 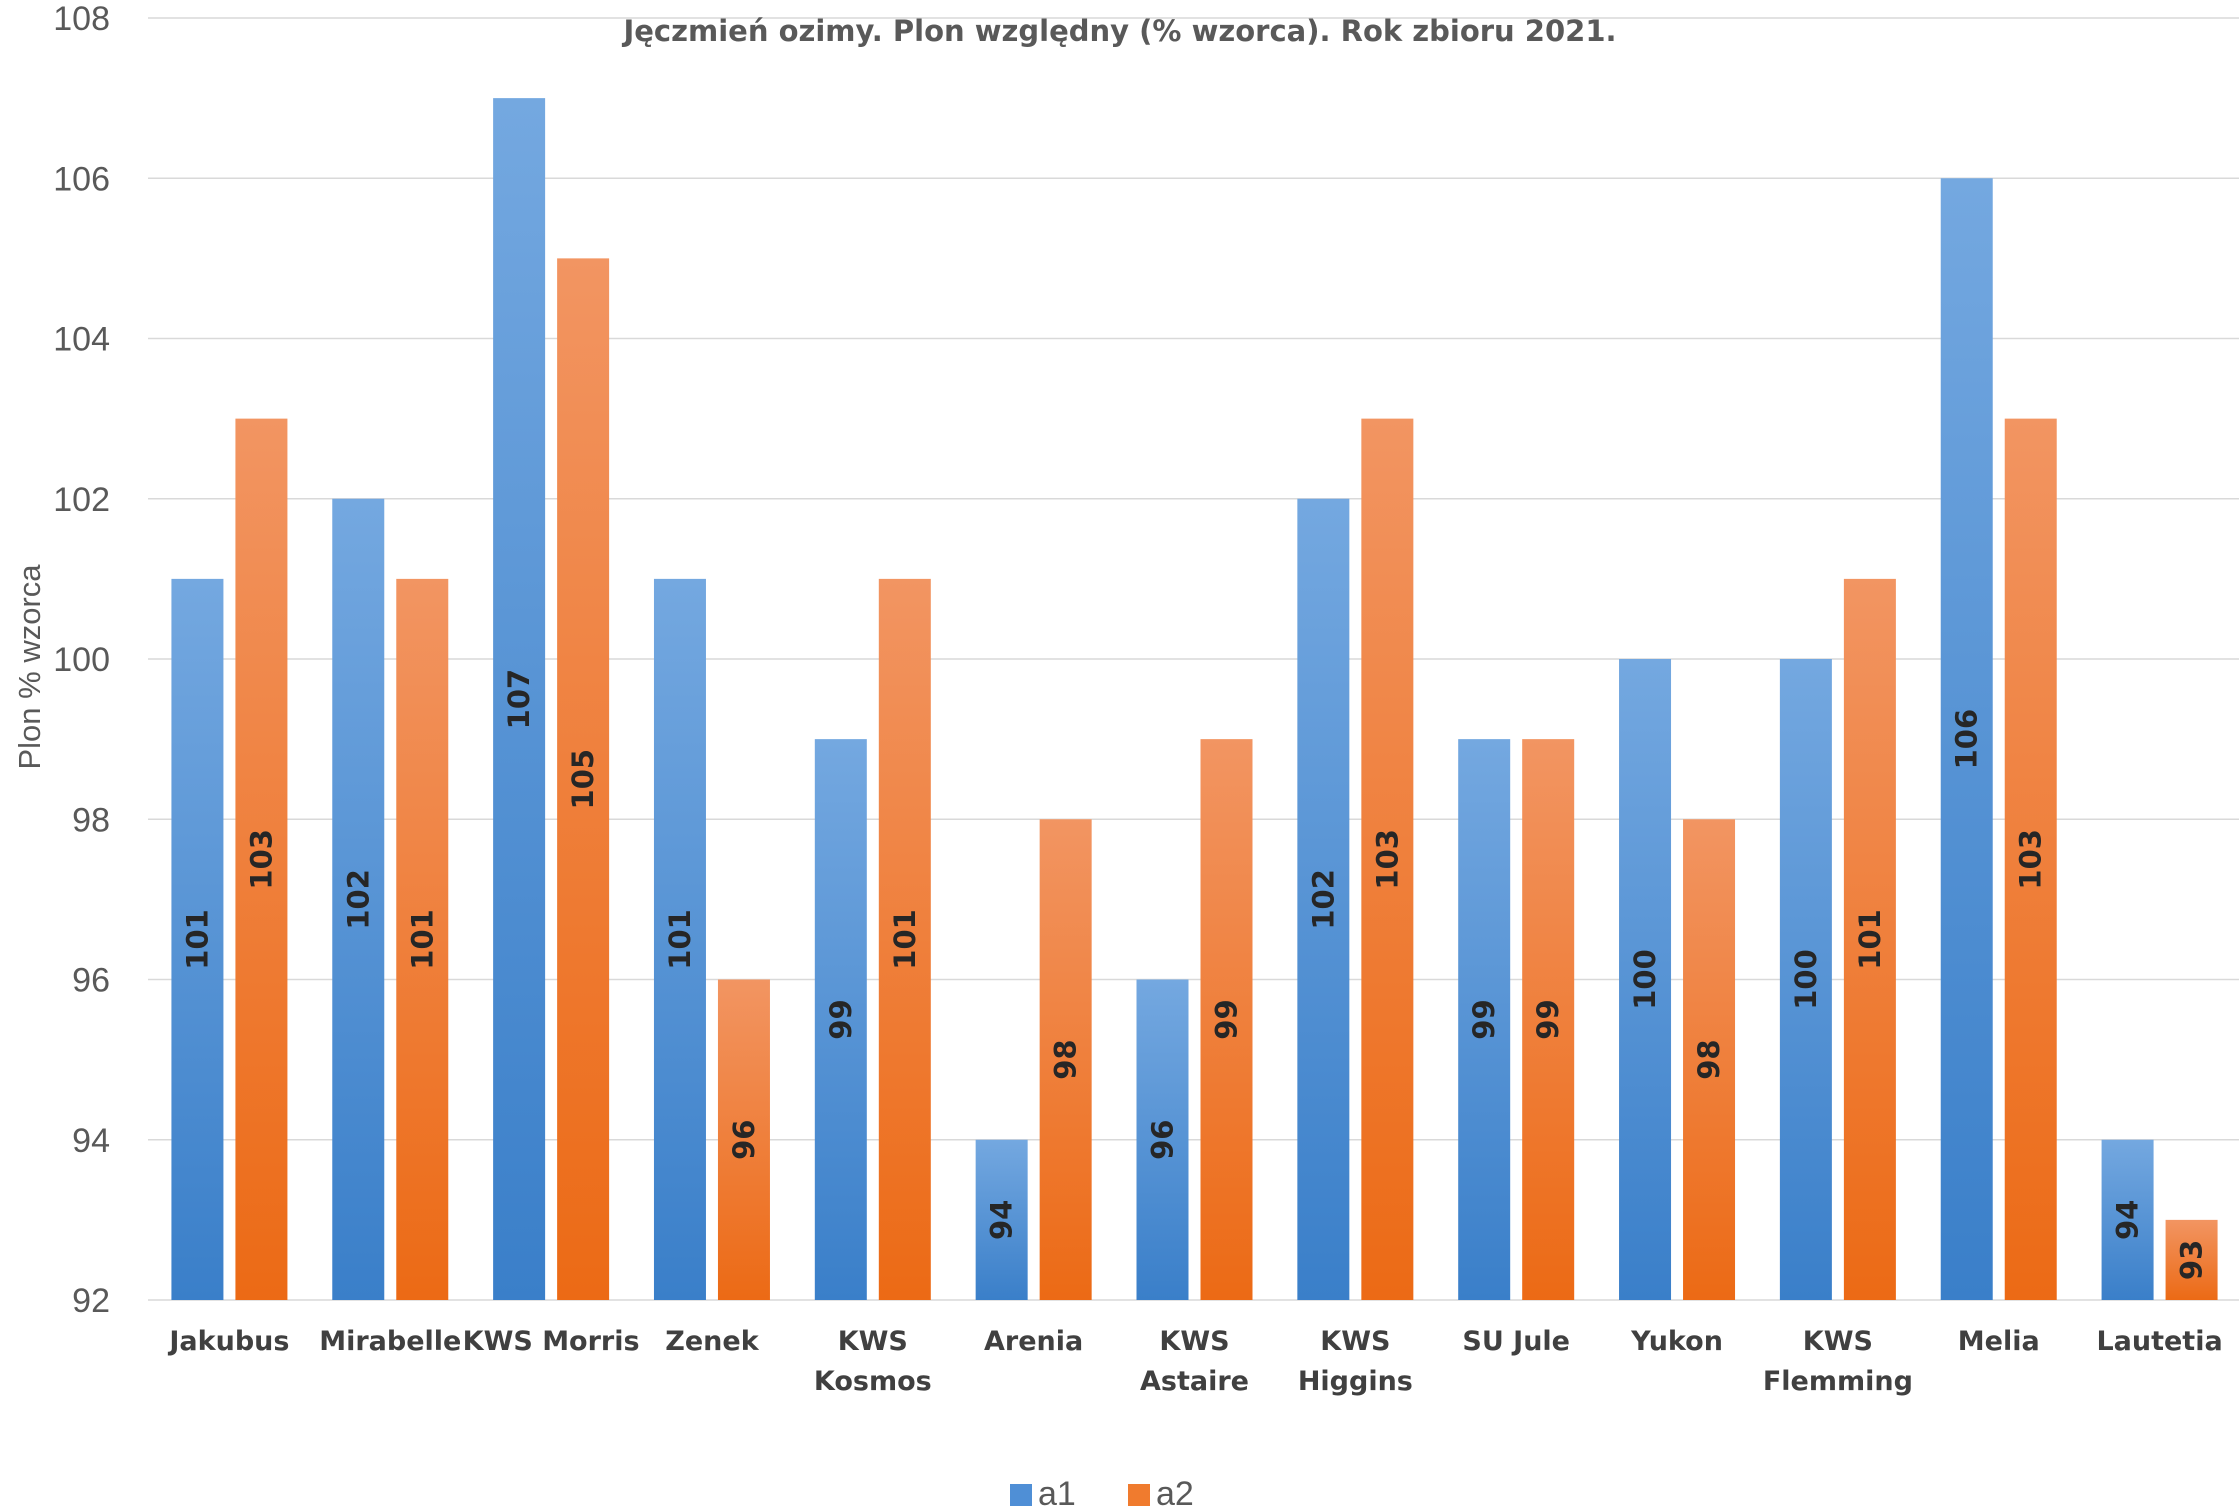 I want to click on legend-label-a1: a1, so click(x=1057, y=1493).